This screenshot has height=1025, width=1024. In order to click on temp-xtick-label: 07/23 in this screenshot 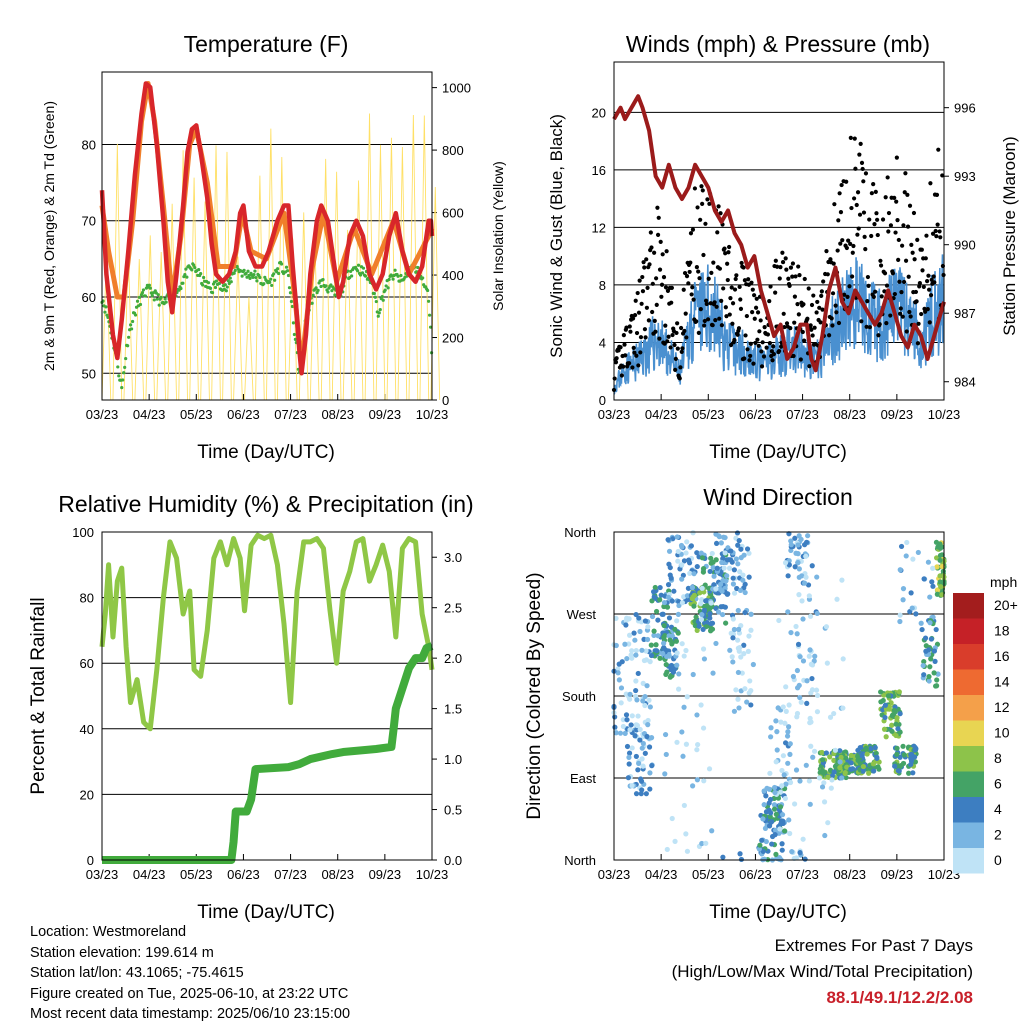, I will do `click(290, 414)`.